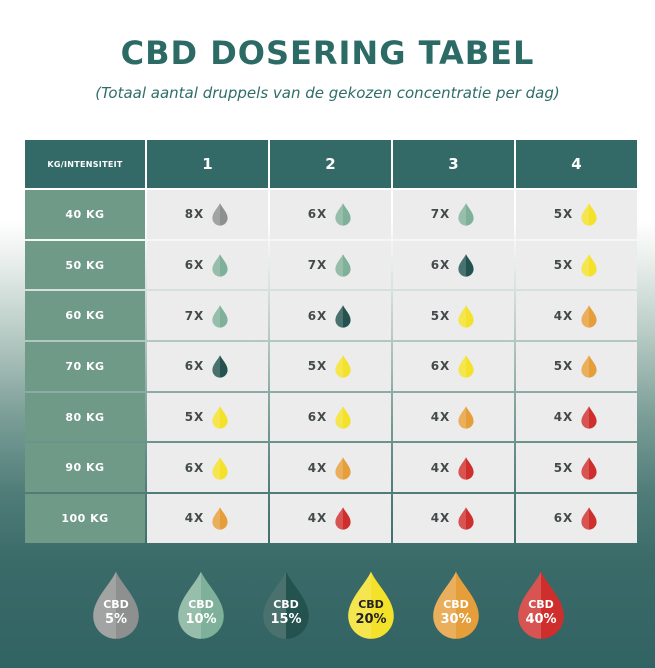 This screenshot has height=668, width=655. I want to click on weight-row-label: 90 KG, so click(85, 468).